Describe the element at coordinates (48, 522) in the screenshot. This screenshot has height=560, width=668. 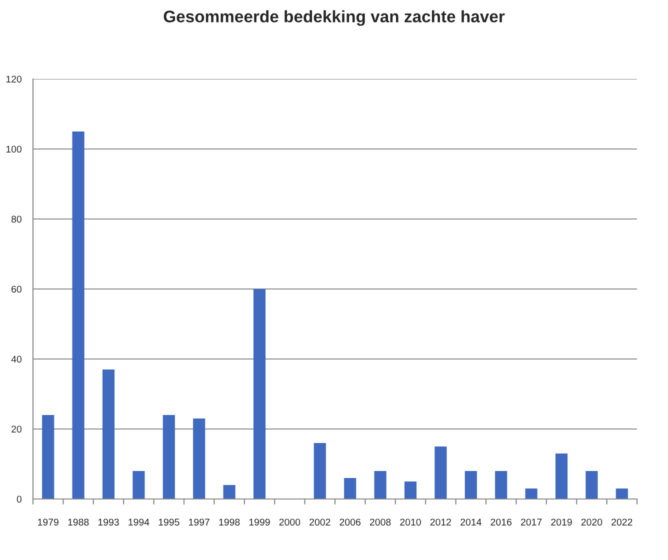
I see `x-tick-label: 1979` at that location.